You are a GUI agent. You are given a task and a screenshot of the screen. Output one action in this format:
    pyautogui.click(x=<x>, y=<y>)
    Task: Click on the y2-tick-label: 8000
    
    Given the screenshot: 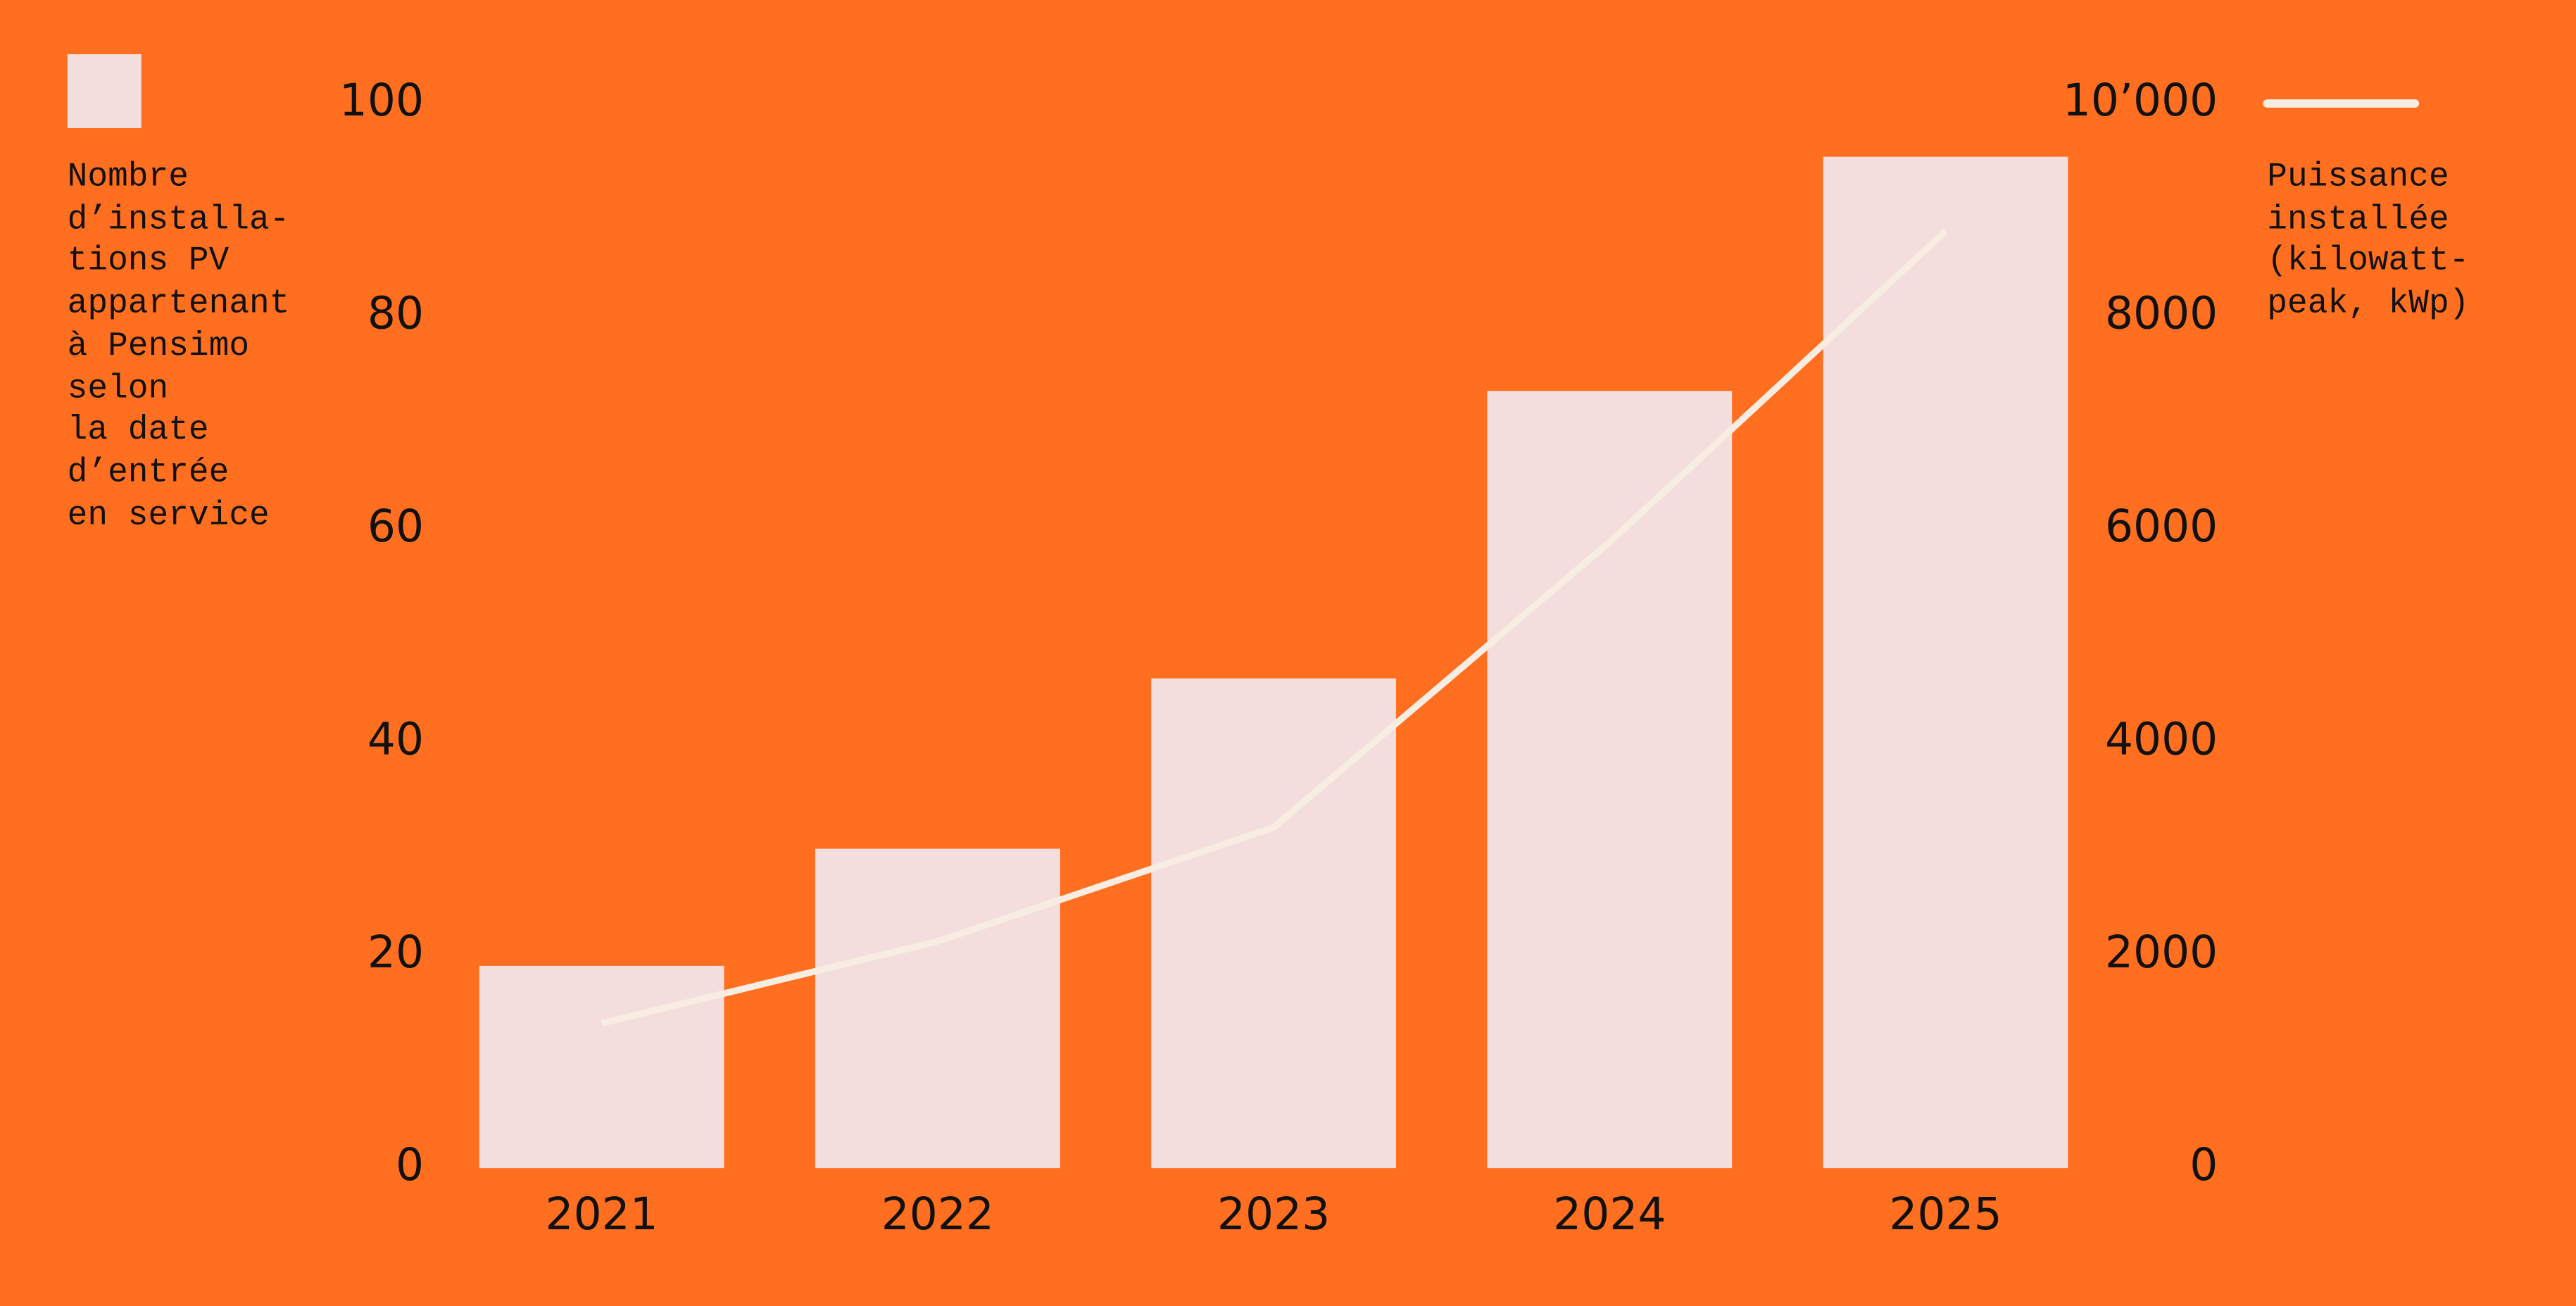 What is the action you would take?
    pyautogui.click(x=2162, y=313)
    